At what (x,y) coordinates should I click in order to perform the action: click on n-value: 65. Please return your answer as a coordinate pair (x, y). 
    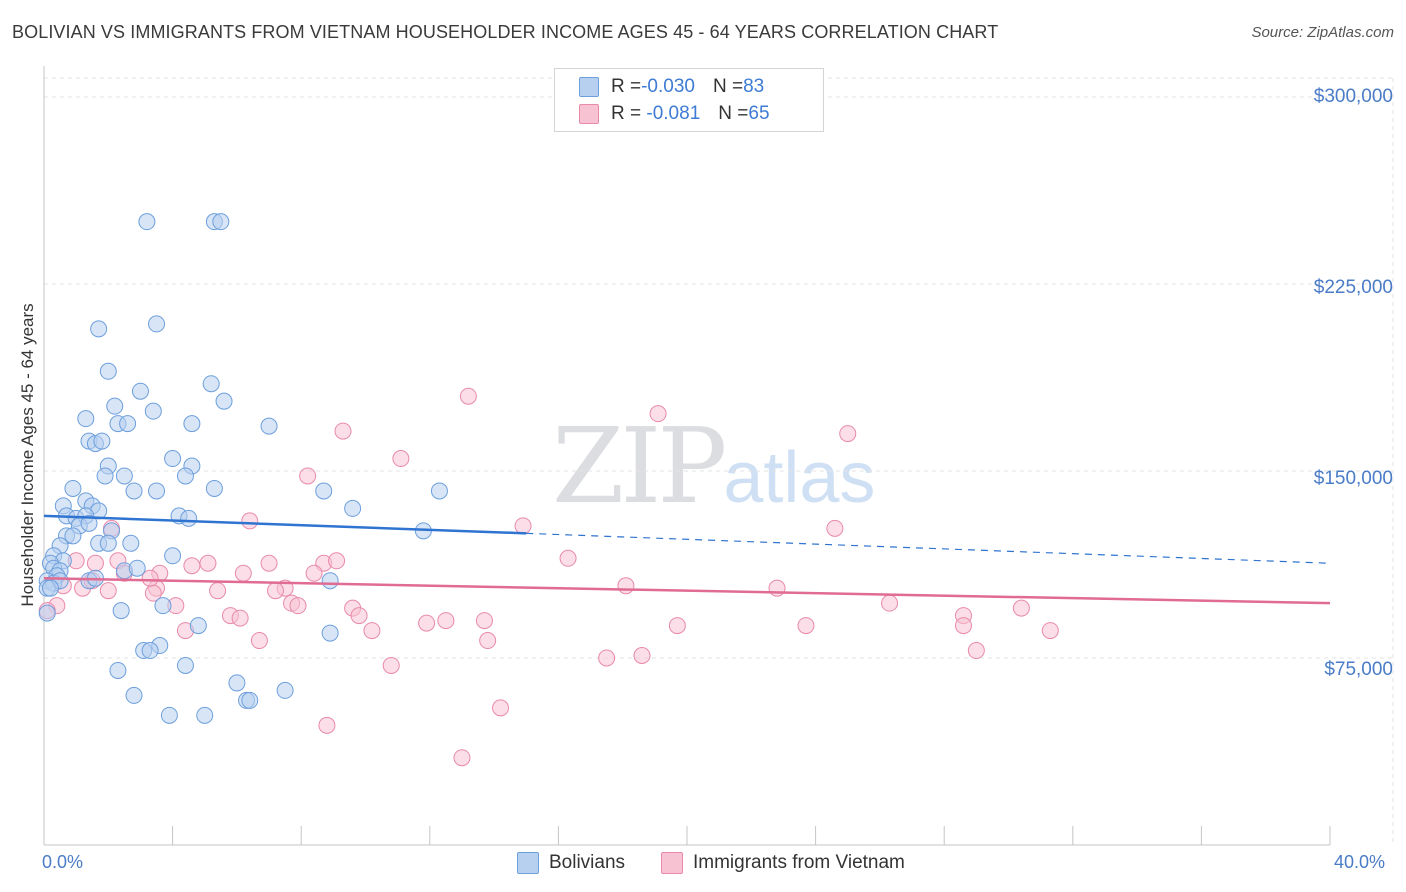
    Looking at the image, I should click on (759, 113).